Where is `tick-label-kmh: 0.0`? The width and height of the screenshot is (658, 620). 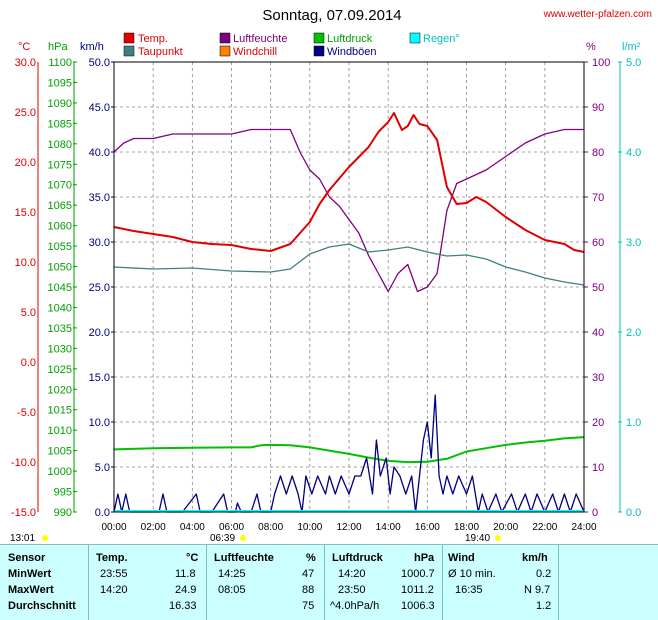 tick-label-kmh: 0.0 is located at coordinates (102, 513).